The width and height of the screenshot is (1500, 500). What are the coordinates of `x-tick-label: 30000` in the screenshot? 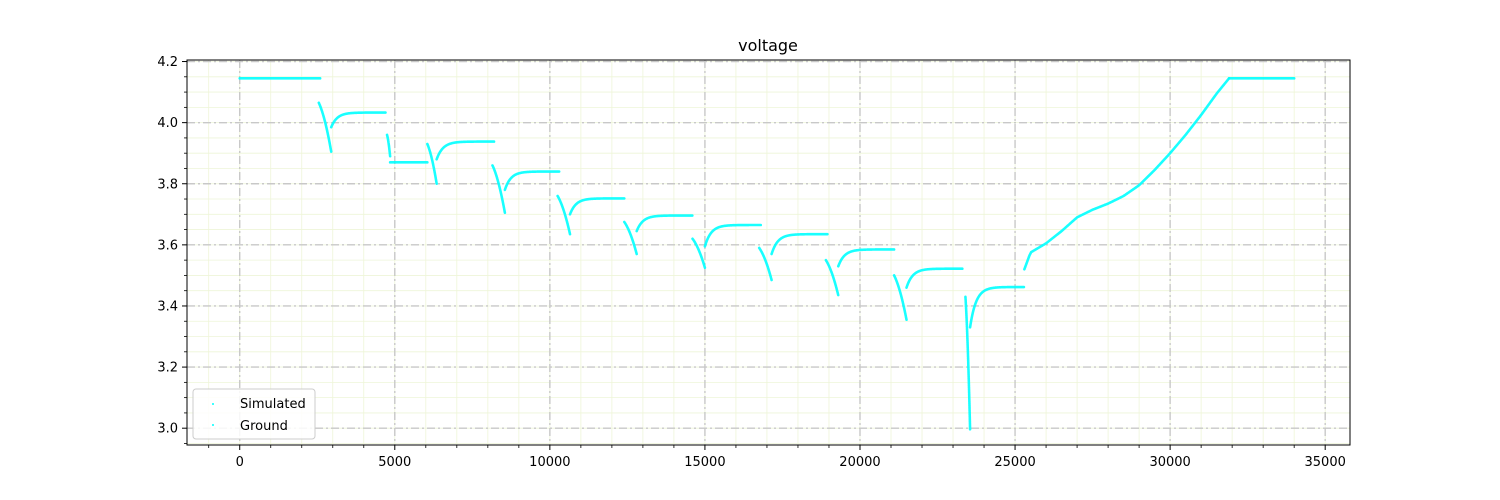 It's located at (1169, 462).